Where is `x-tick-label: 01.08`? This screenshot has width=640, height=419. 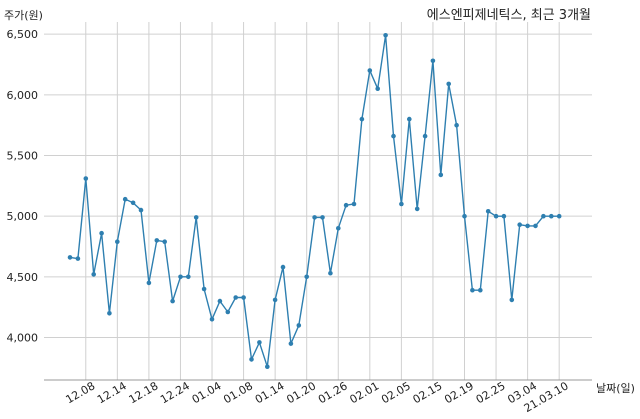
x-tick-label: 01.08 is located at coordinates (238, 392).